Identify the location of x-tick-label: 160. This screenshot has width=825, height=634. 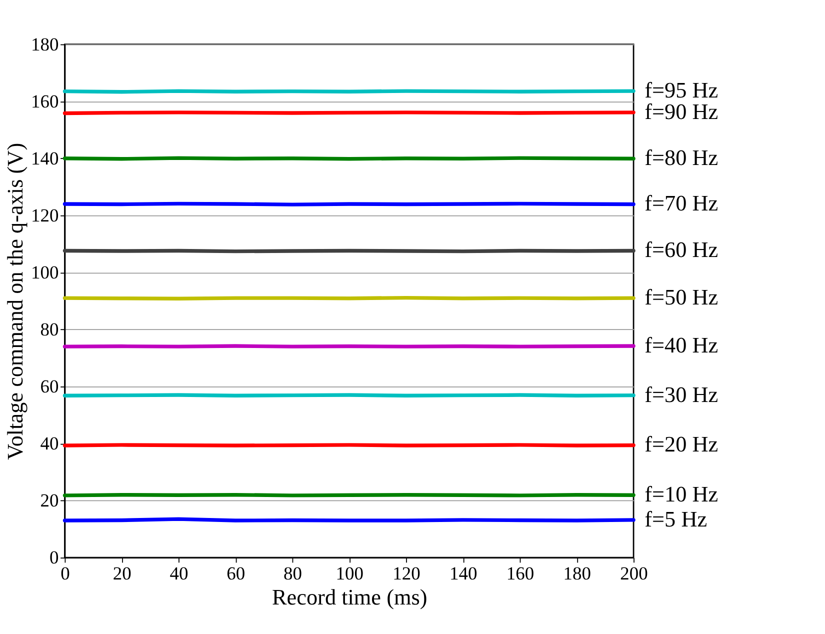
(520, 573).